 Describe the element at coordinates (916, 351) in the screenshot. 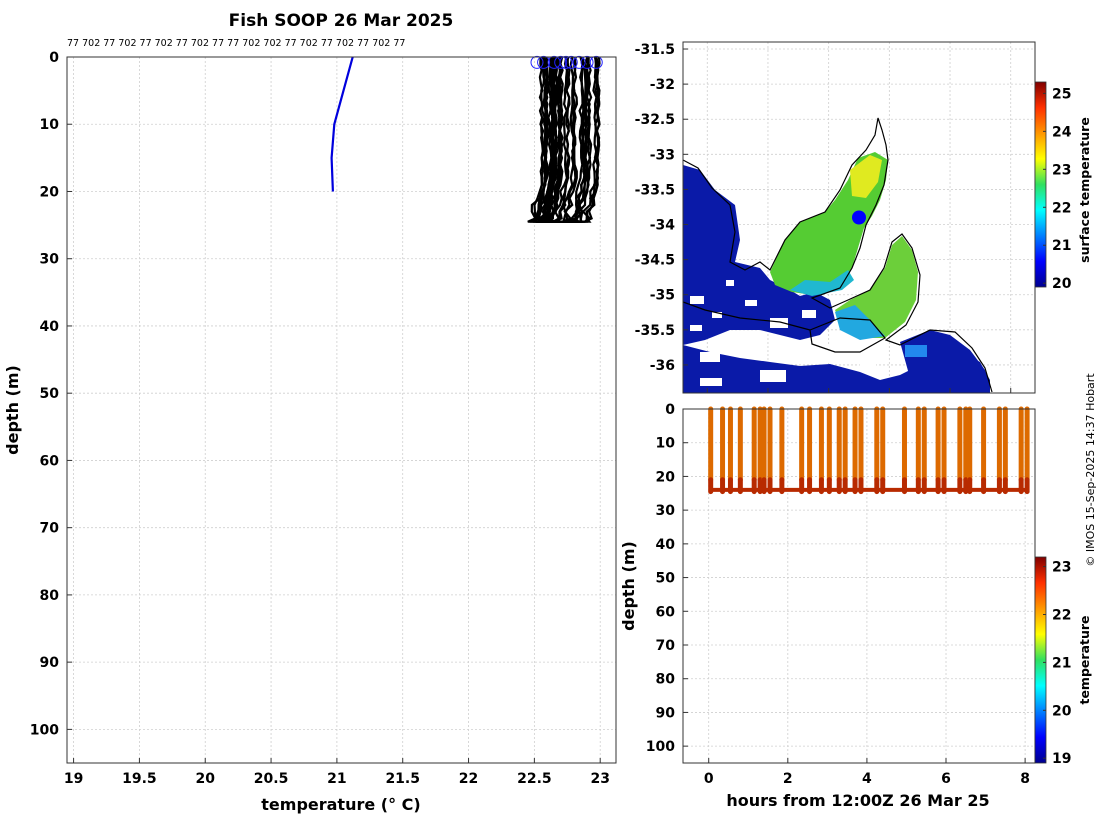

I see `coastal-cool-patch` at that location.